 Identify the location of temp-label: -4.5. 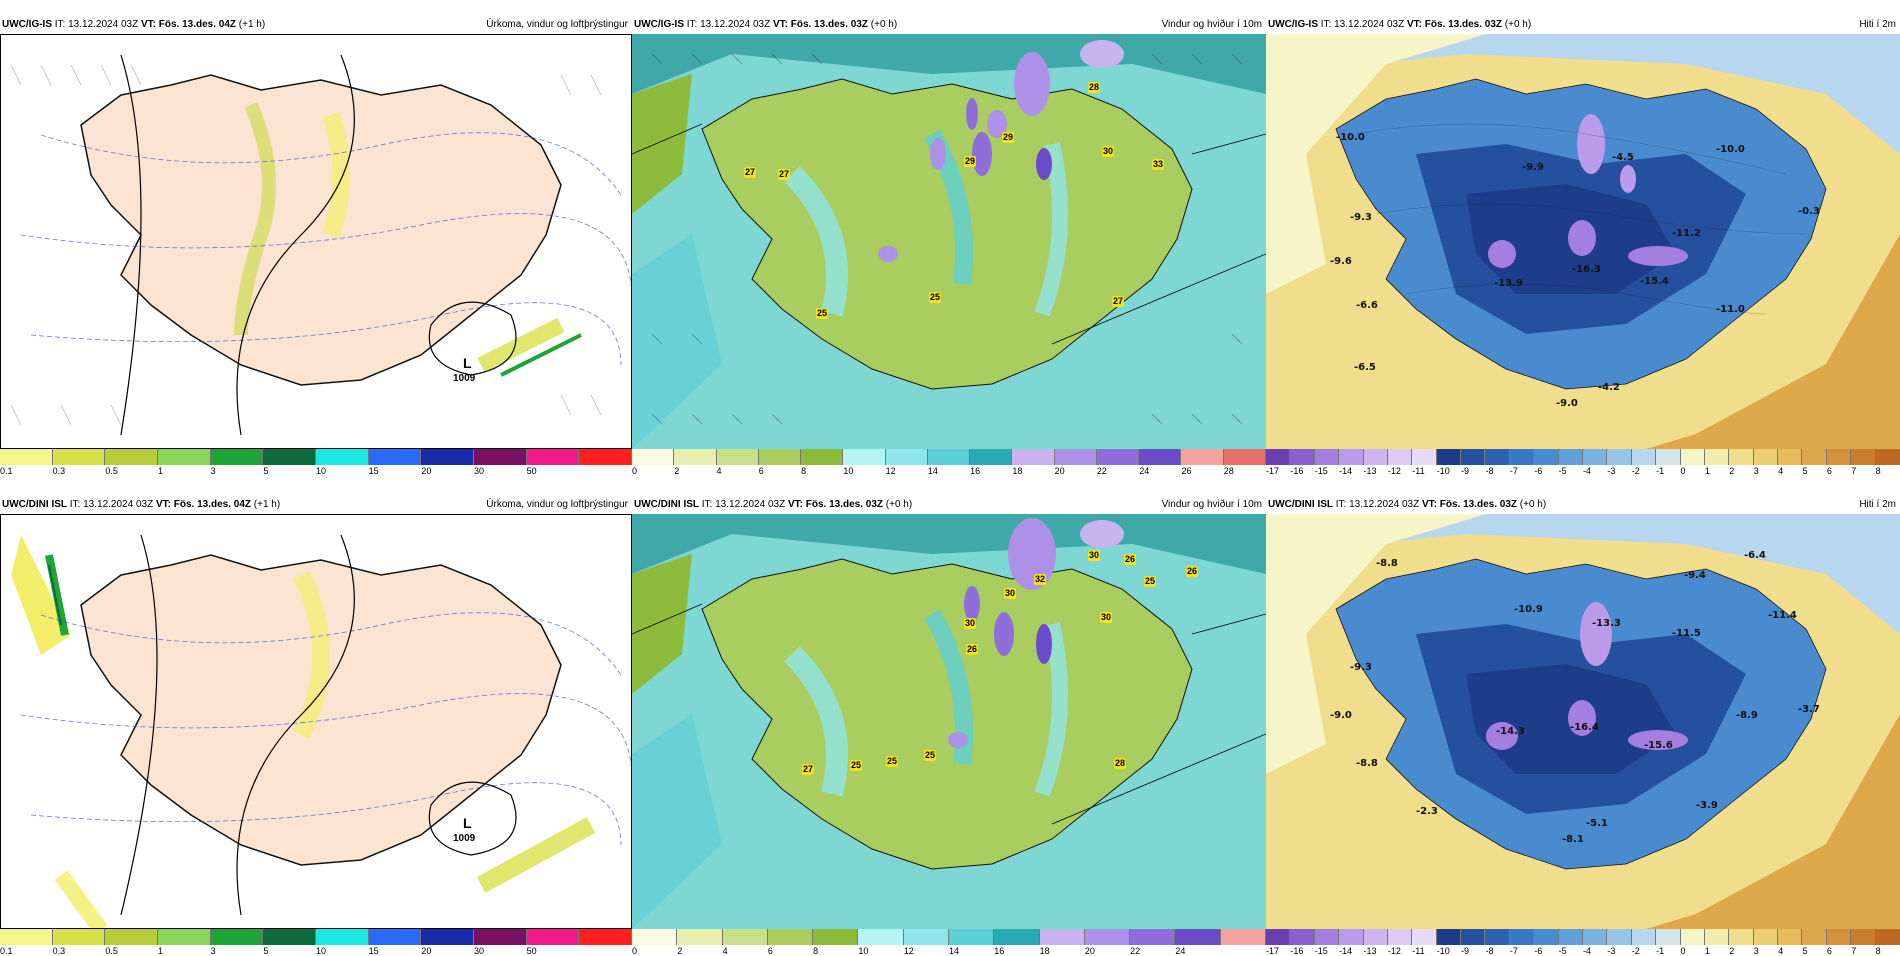
(1623, 157).